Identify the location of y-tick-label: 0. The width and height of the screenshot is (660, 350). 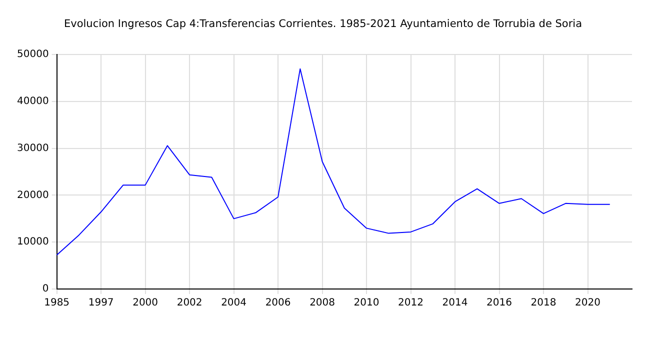
(45, 289).